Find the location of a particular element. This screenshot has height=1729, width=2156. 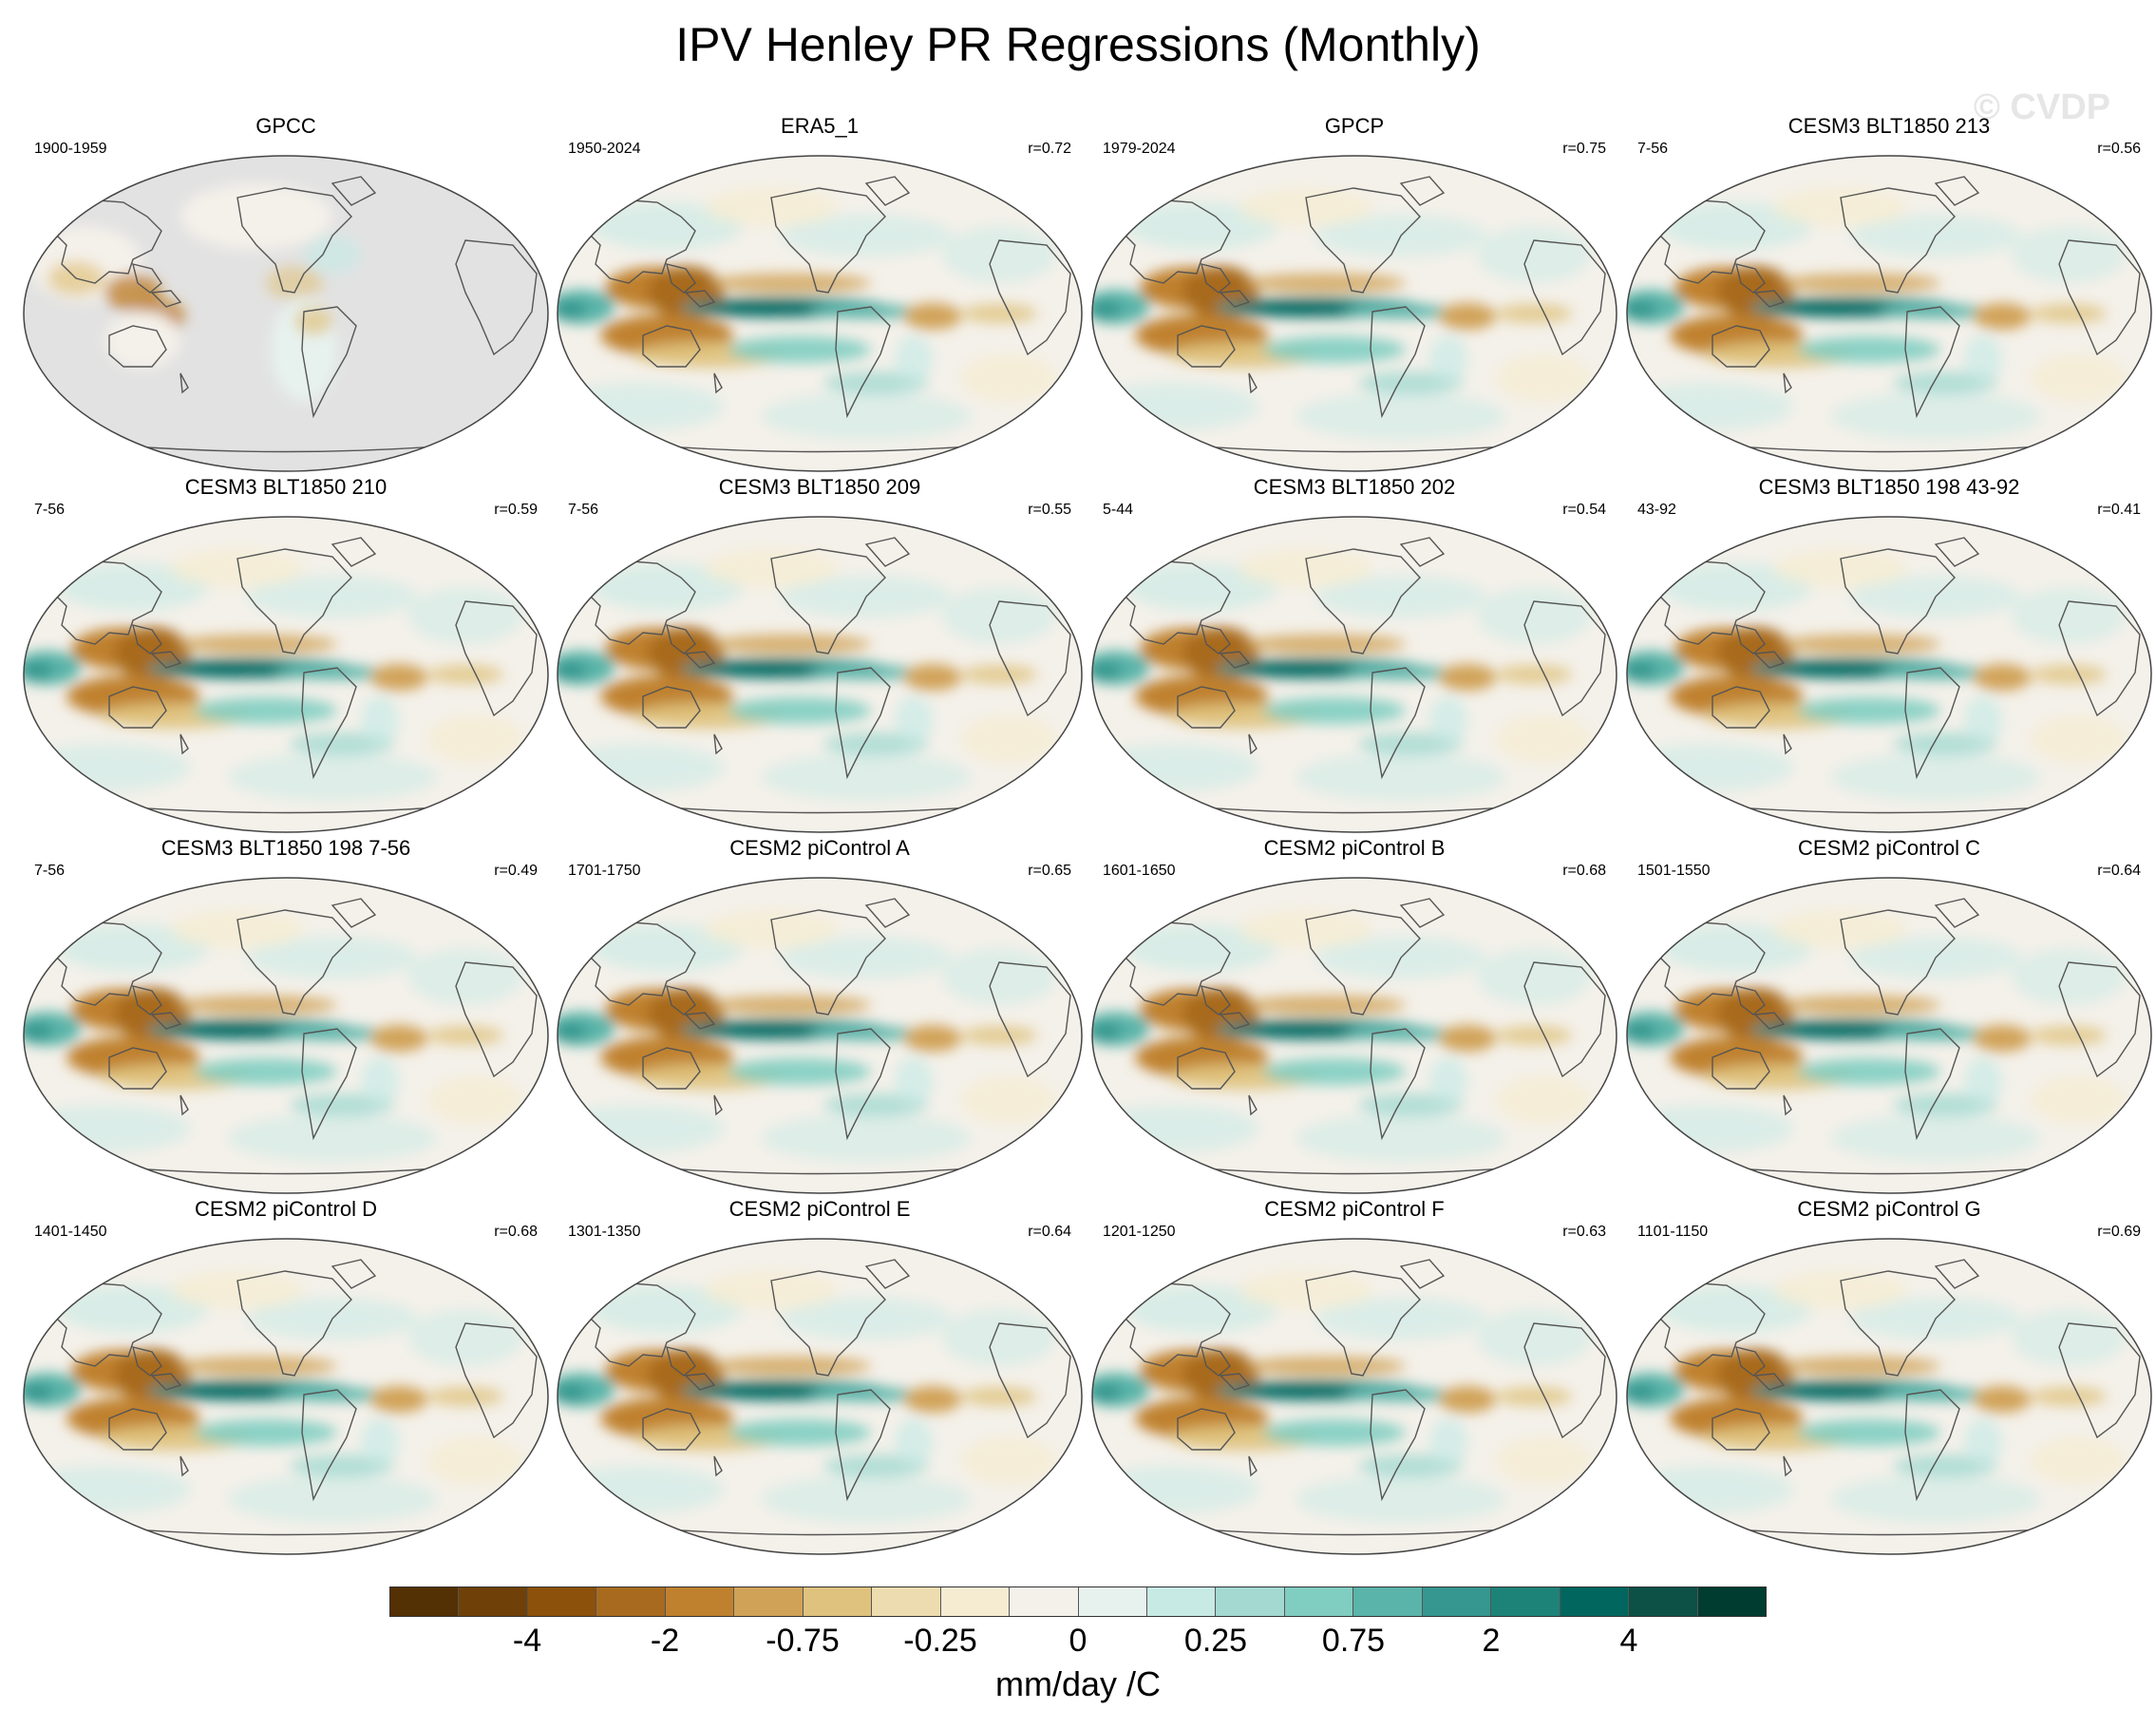

panel-period: 1900-1959 is located at coordinates (71, 149).